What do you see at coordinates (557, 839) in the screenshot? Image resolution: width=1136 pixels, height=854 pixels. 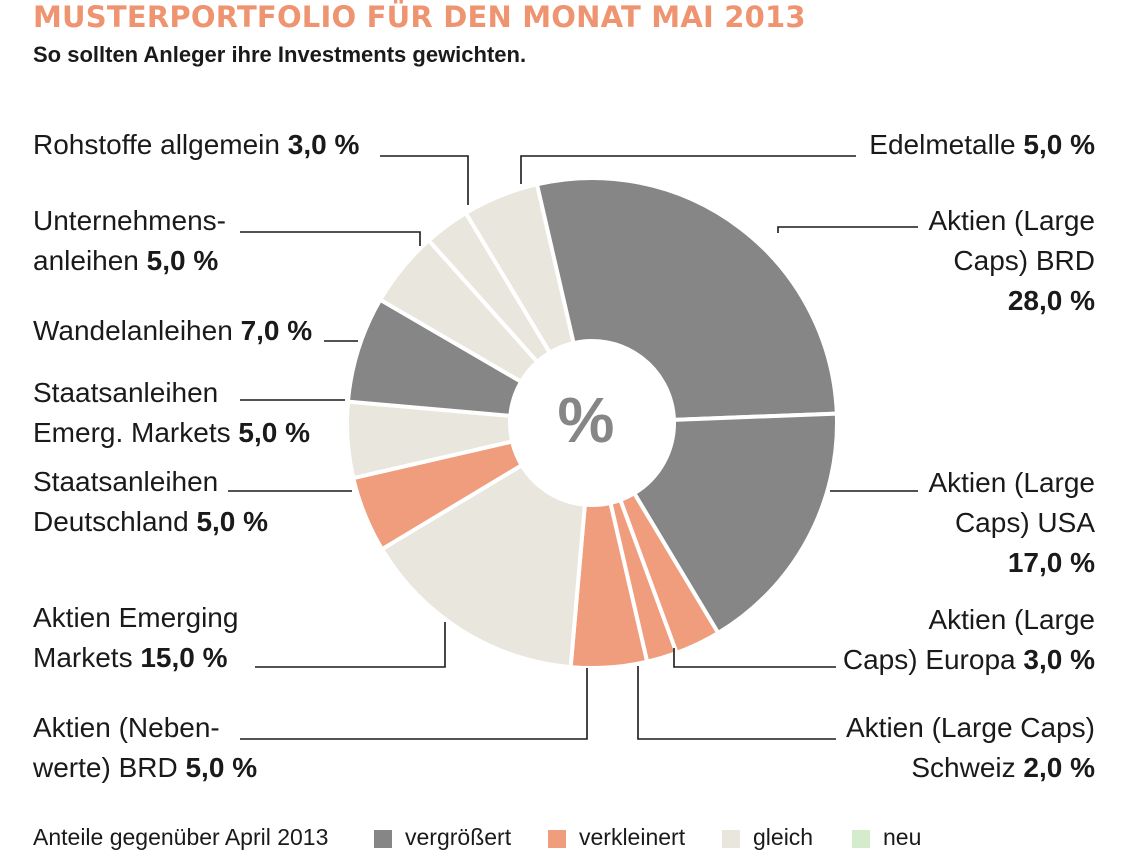 I see `legend-swatch-verkleinert` at bounding box center [557, 839].